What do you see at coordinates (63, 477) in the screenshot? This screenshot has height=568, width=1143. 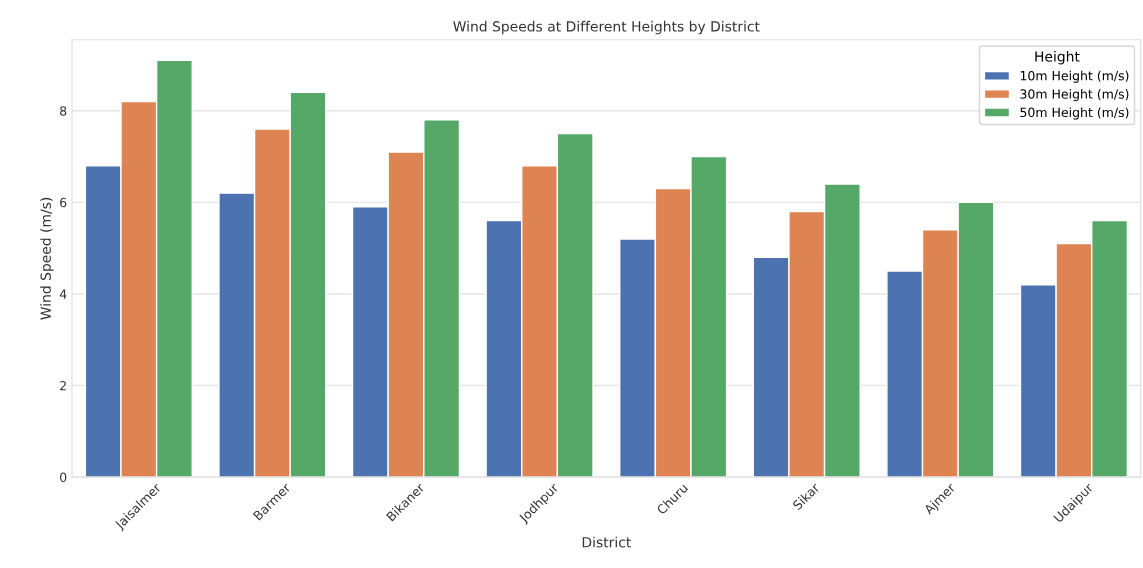 I see `y-tick-label: 0` at bounding box center [63, 477].